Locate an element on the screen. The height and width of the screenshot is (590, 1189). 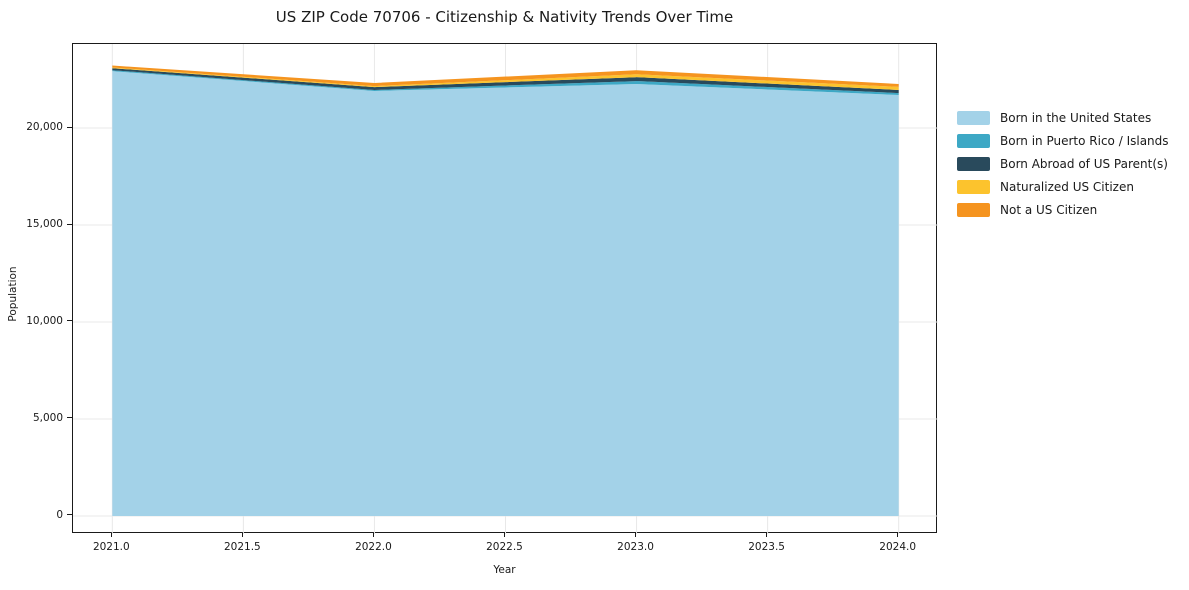
y-tick-label-0: 0 is located at coordinates (59, 514).